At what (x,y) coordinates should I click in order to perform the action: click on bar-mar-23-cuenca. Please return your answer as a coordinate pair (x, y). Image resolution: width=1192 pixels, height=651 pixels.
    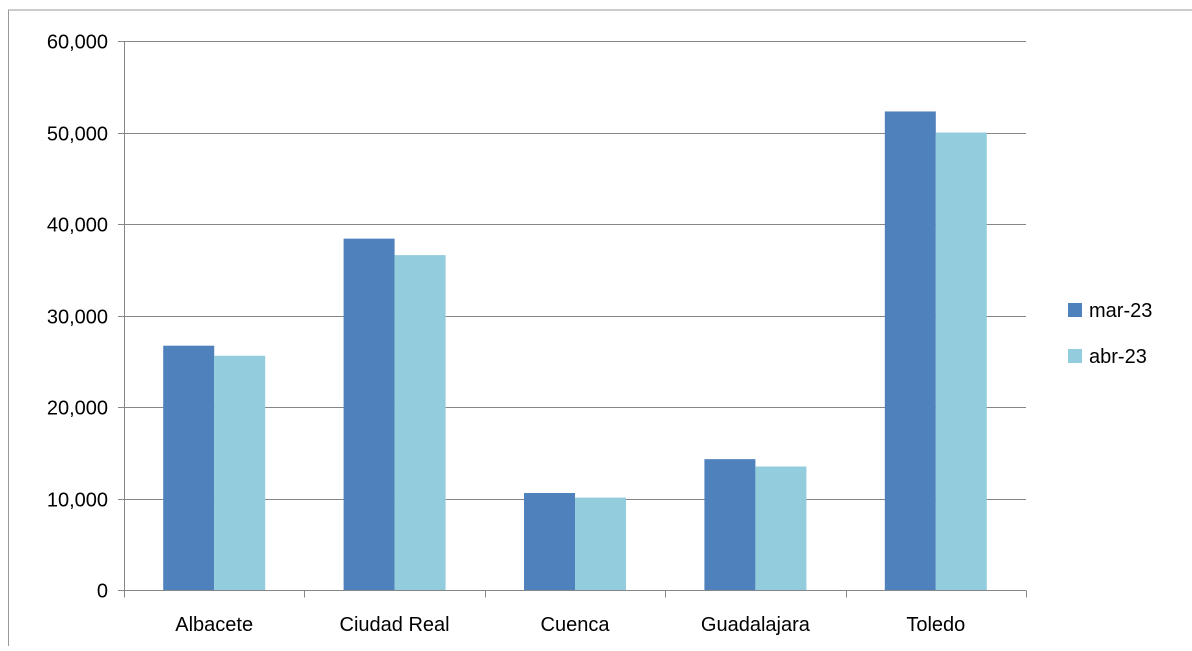
    Looking at the image, I should click on (549, 541).